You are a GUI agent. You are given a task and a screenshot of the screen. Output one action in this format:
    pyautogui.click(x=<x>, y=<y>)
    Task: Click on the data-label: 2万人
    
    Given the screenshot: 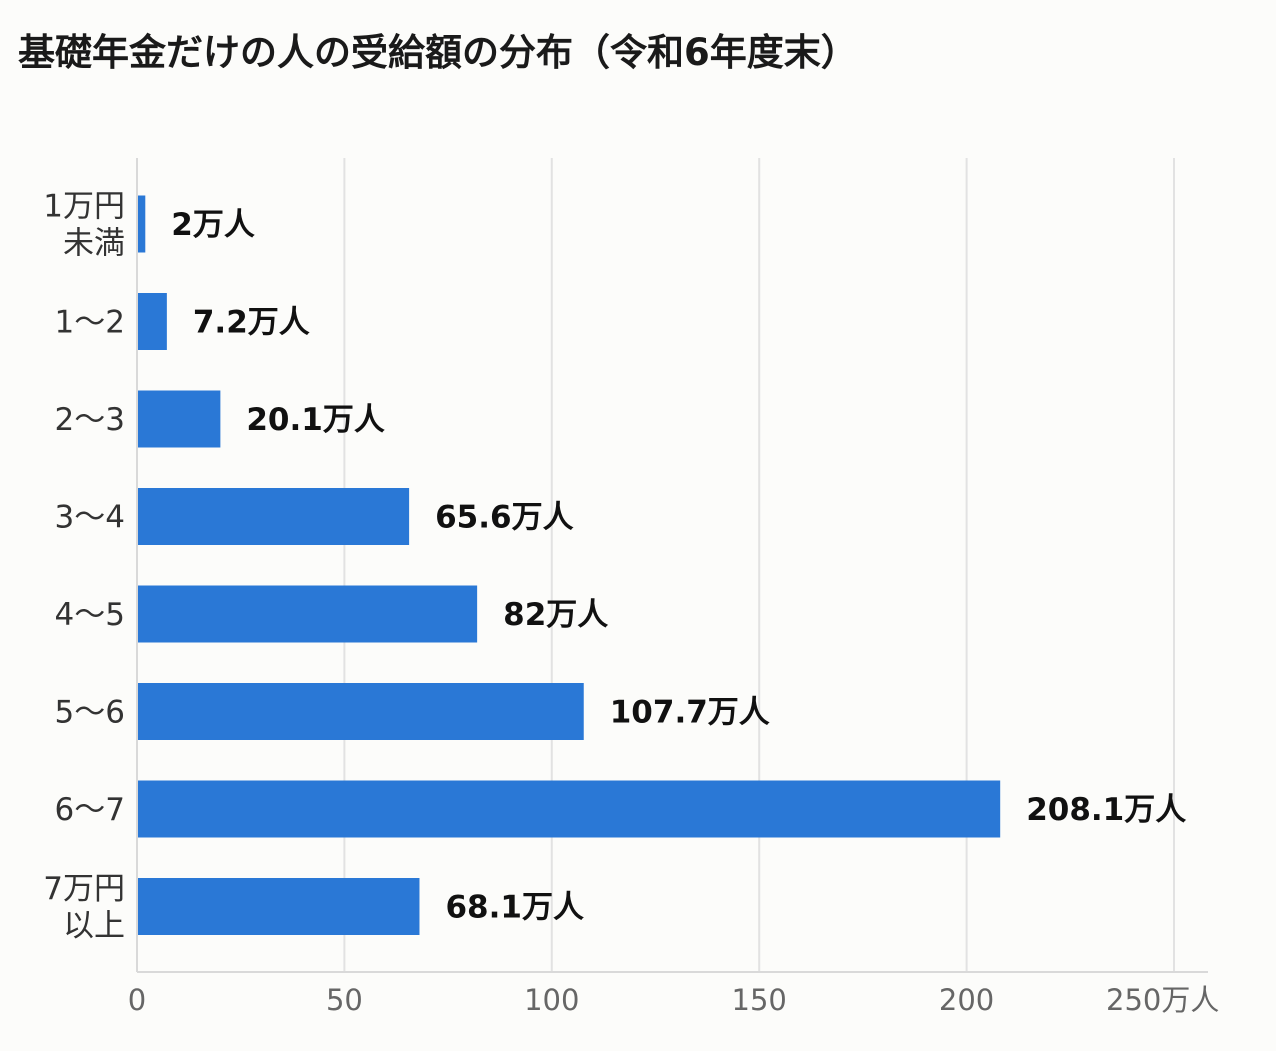 What is the action you would take?
    pyautogui.click(x=213, y=225)
    